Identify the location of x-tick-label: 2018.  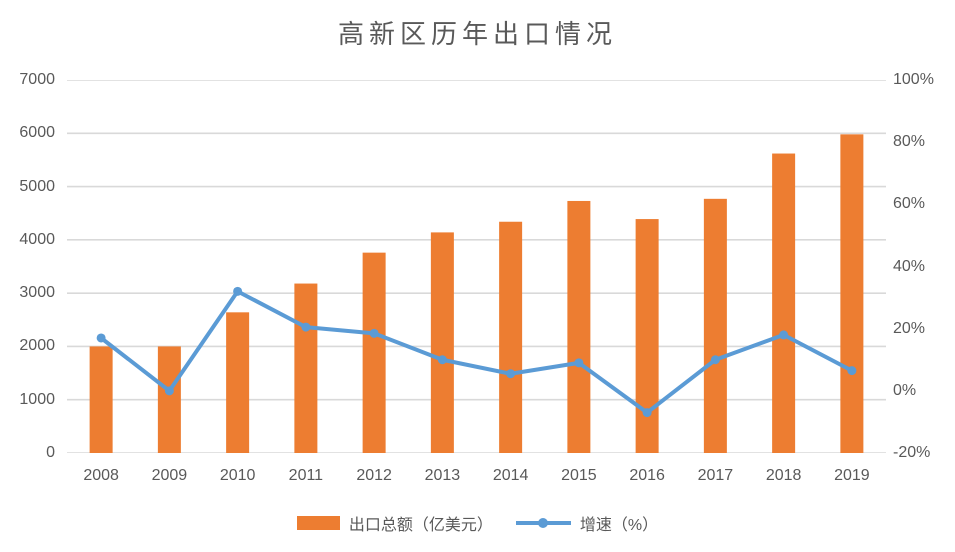
(783, 475).